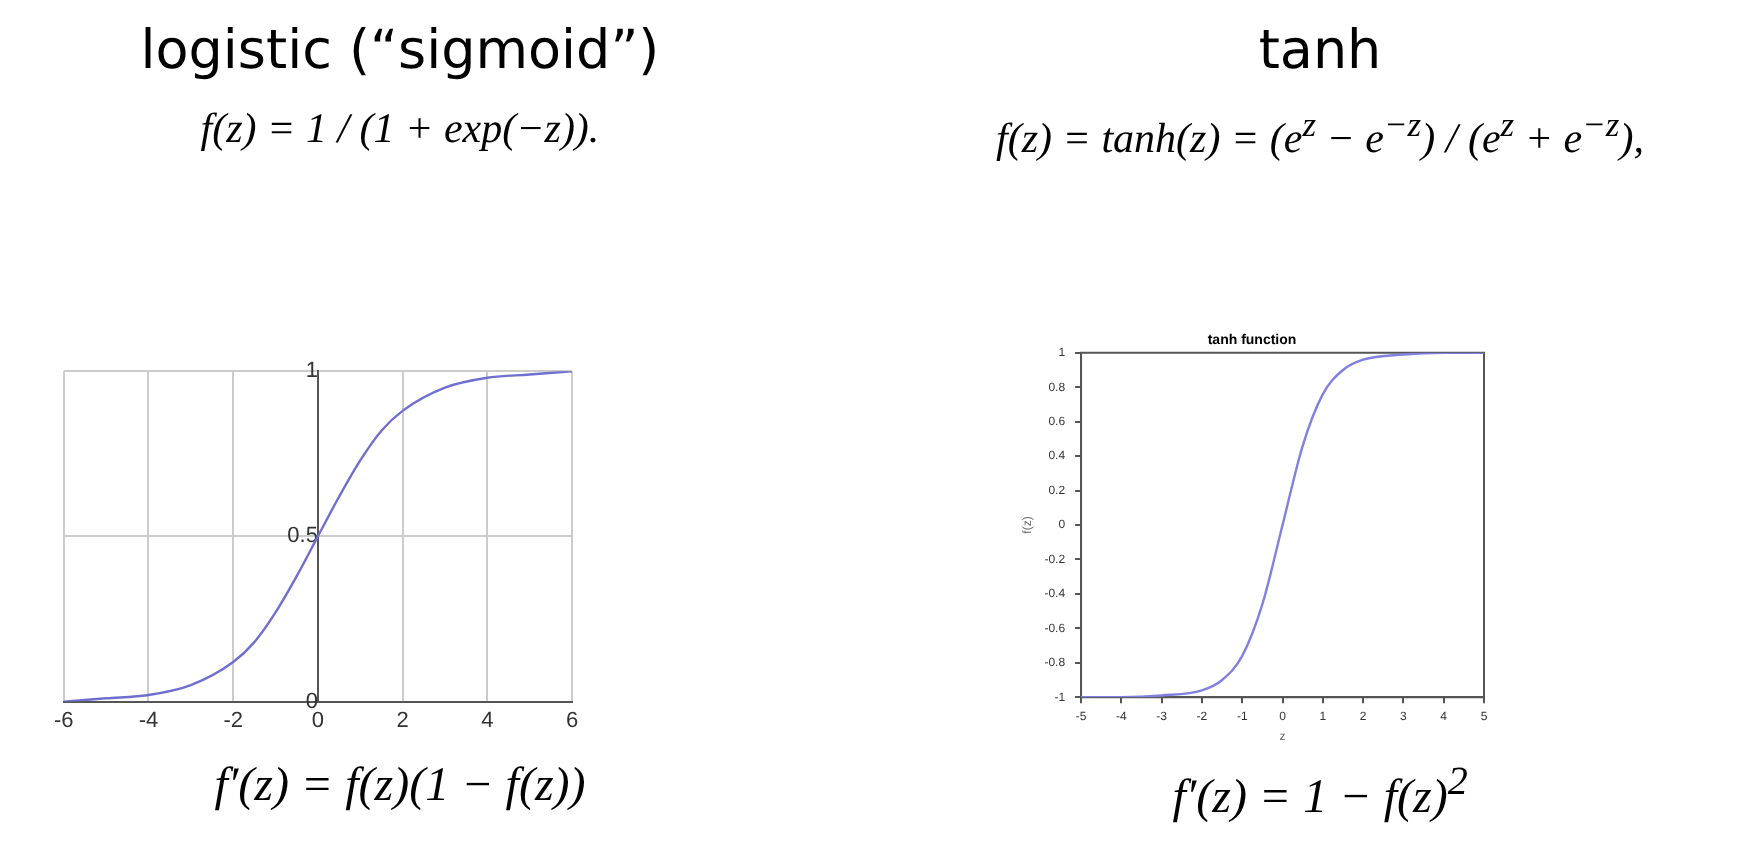 The image size is (1764, 856). Describe the element at coordinates (1282, 525) in the screenshot. I see `line-series` at that location.